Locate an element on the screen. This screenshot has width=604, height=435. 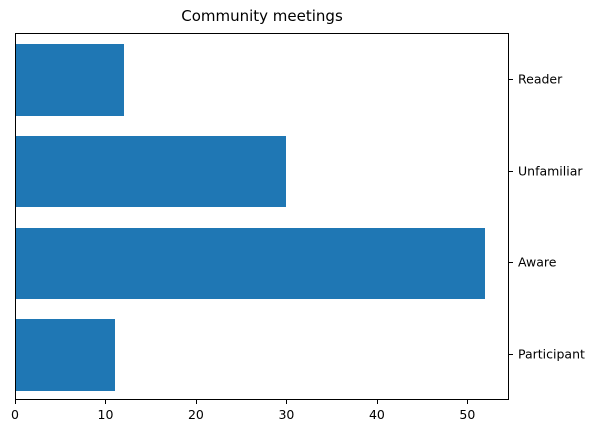
bar-aware is located at coordinates (250, 263).